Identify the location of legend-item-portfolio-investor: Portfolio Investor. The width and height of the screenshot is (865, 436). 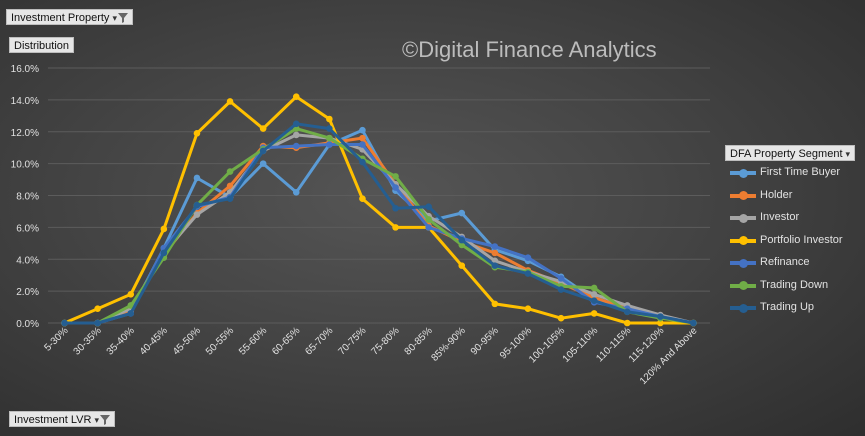
(791, 242).